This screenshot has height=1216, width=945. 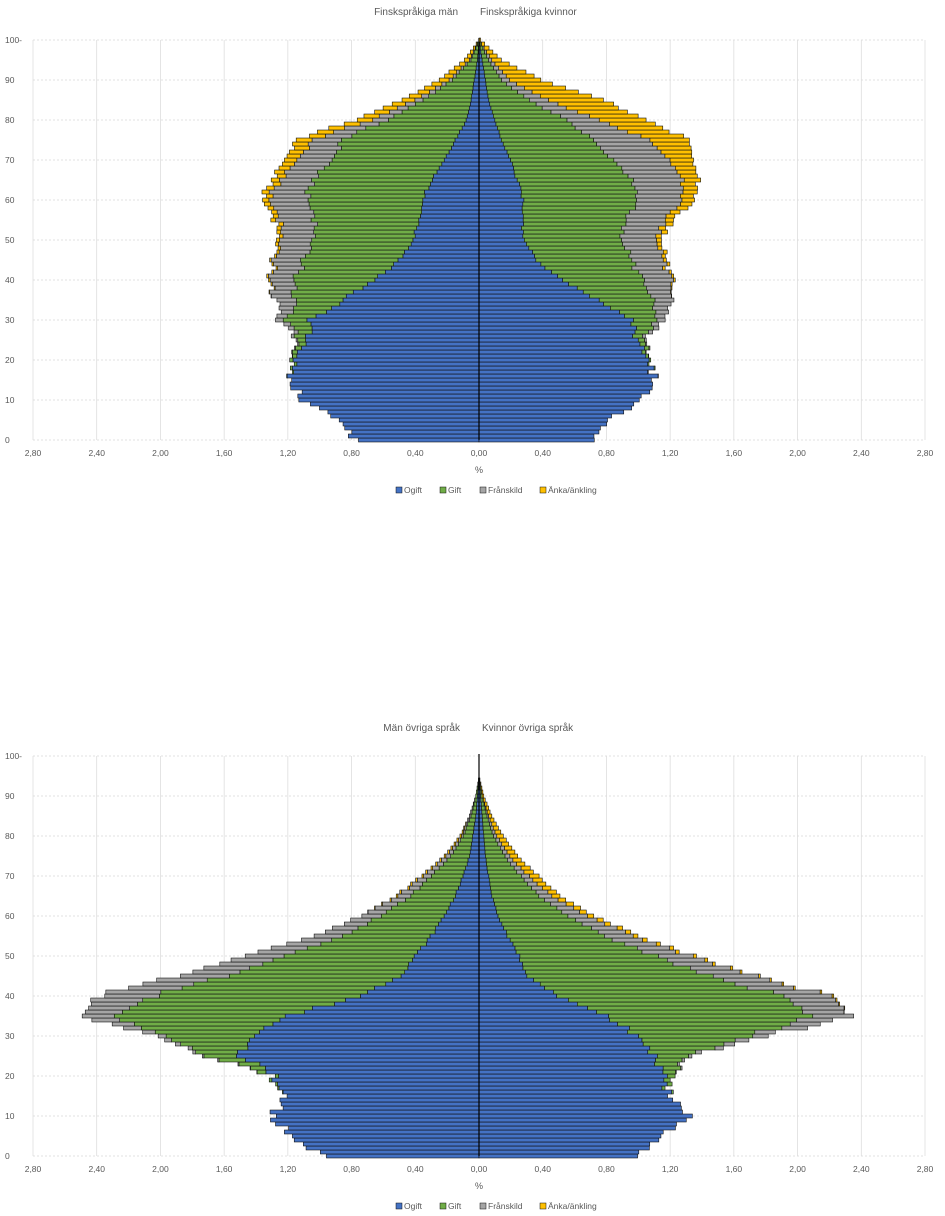 I want to click on x-tick-label: 1,20, so click(x=670, y=453).